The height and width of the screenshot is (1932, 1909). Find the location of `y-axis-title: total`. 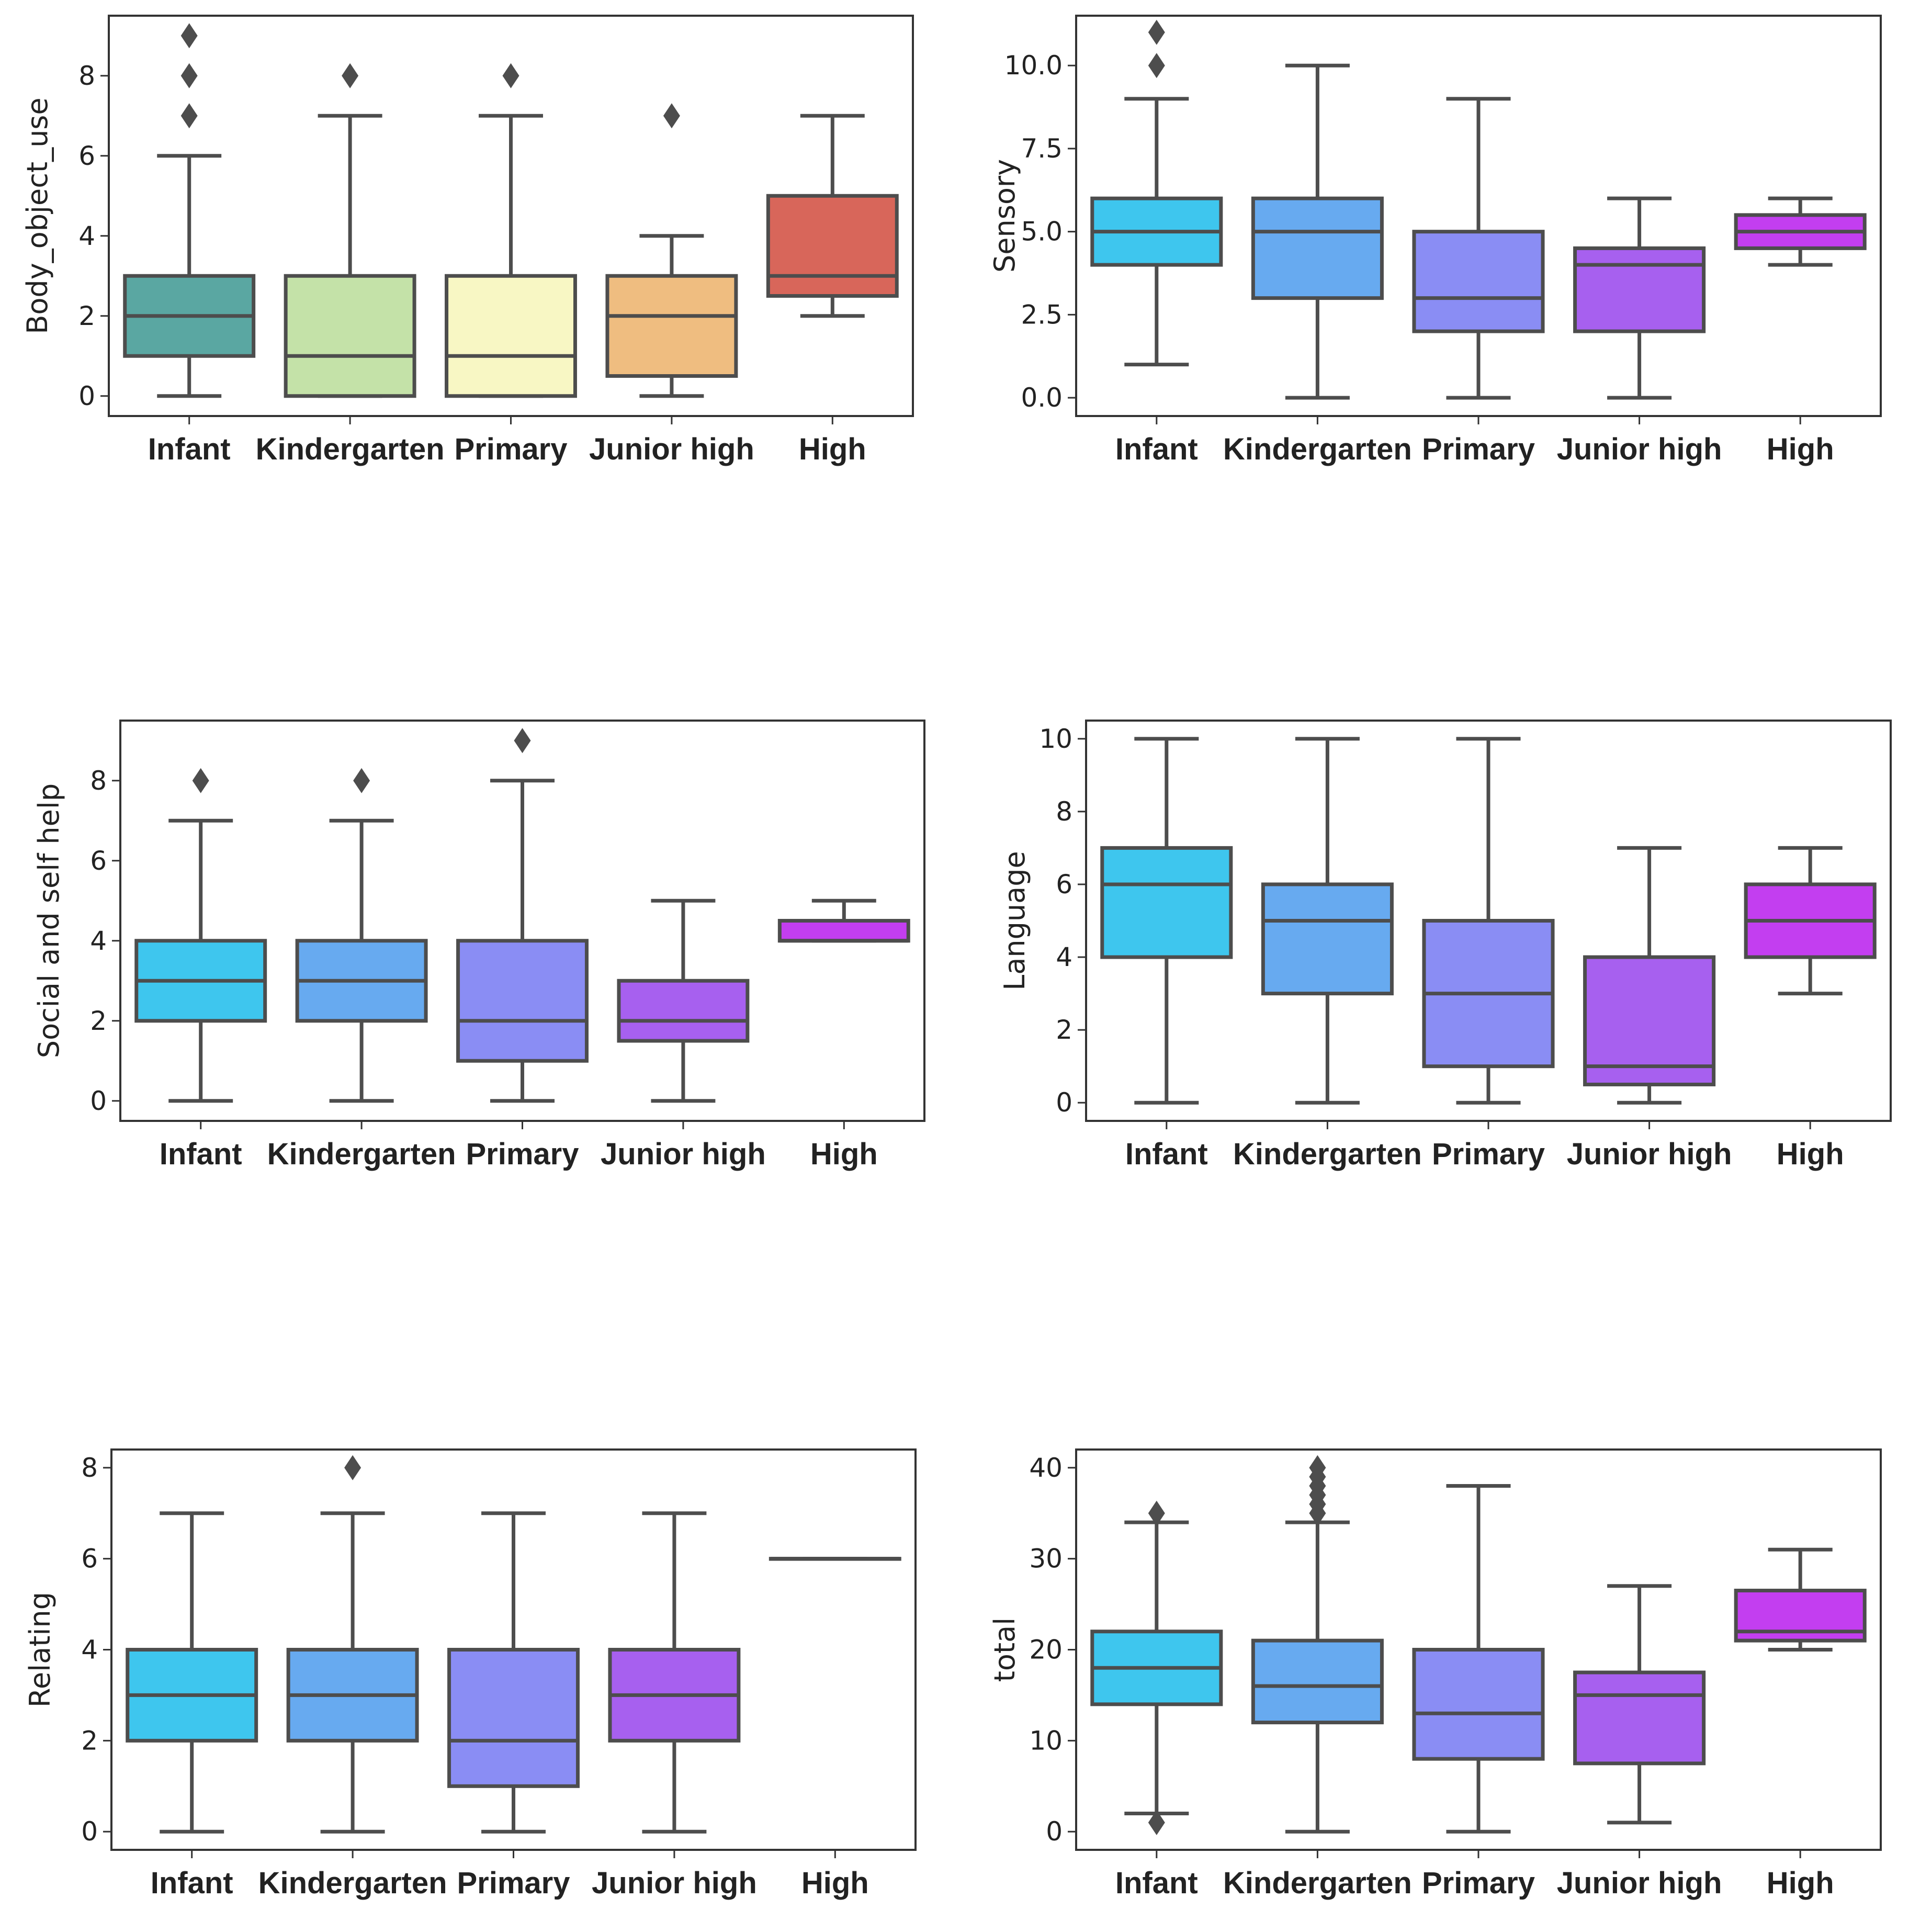

y-axis-title: total is located at coordinates (1005, 1650).